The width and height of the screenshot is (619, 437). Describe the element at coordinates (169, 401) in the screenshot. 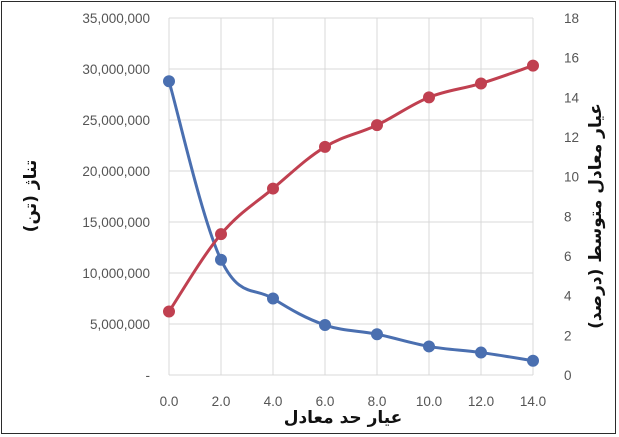

I see `x-axis-tick-label: 0.0` at that location.